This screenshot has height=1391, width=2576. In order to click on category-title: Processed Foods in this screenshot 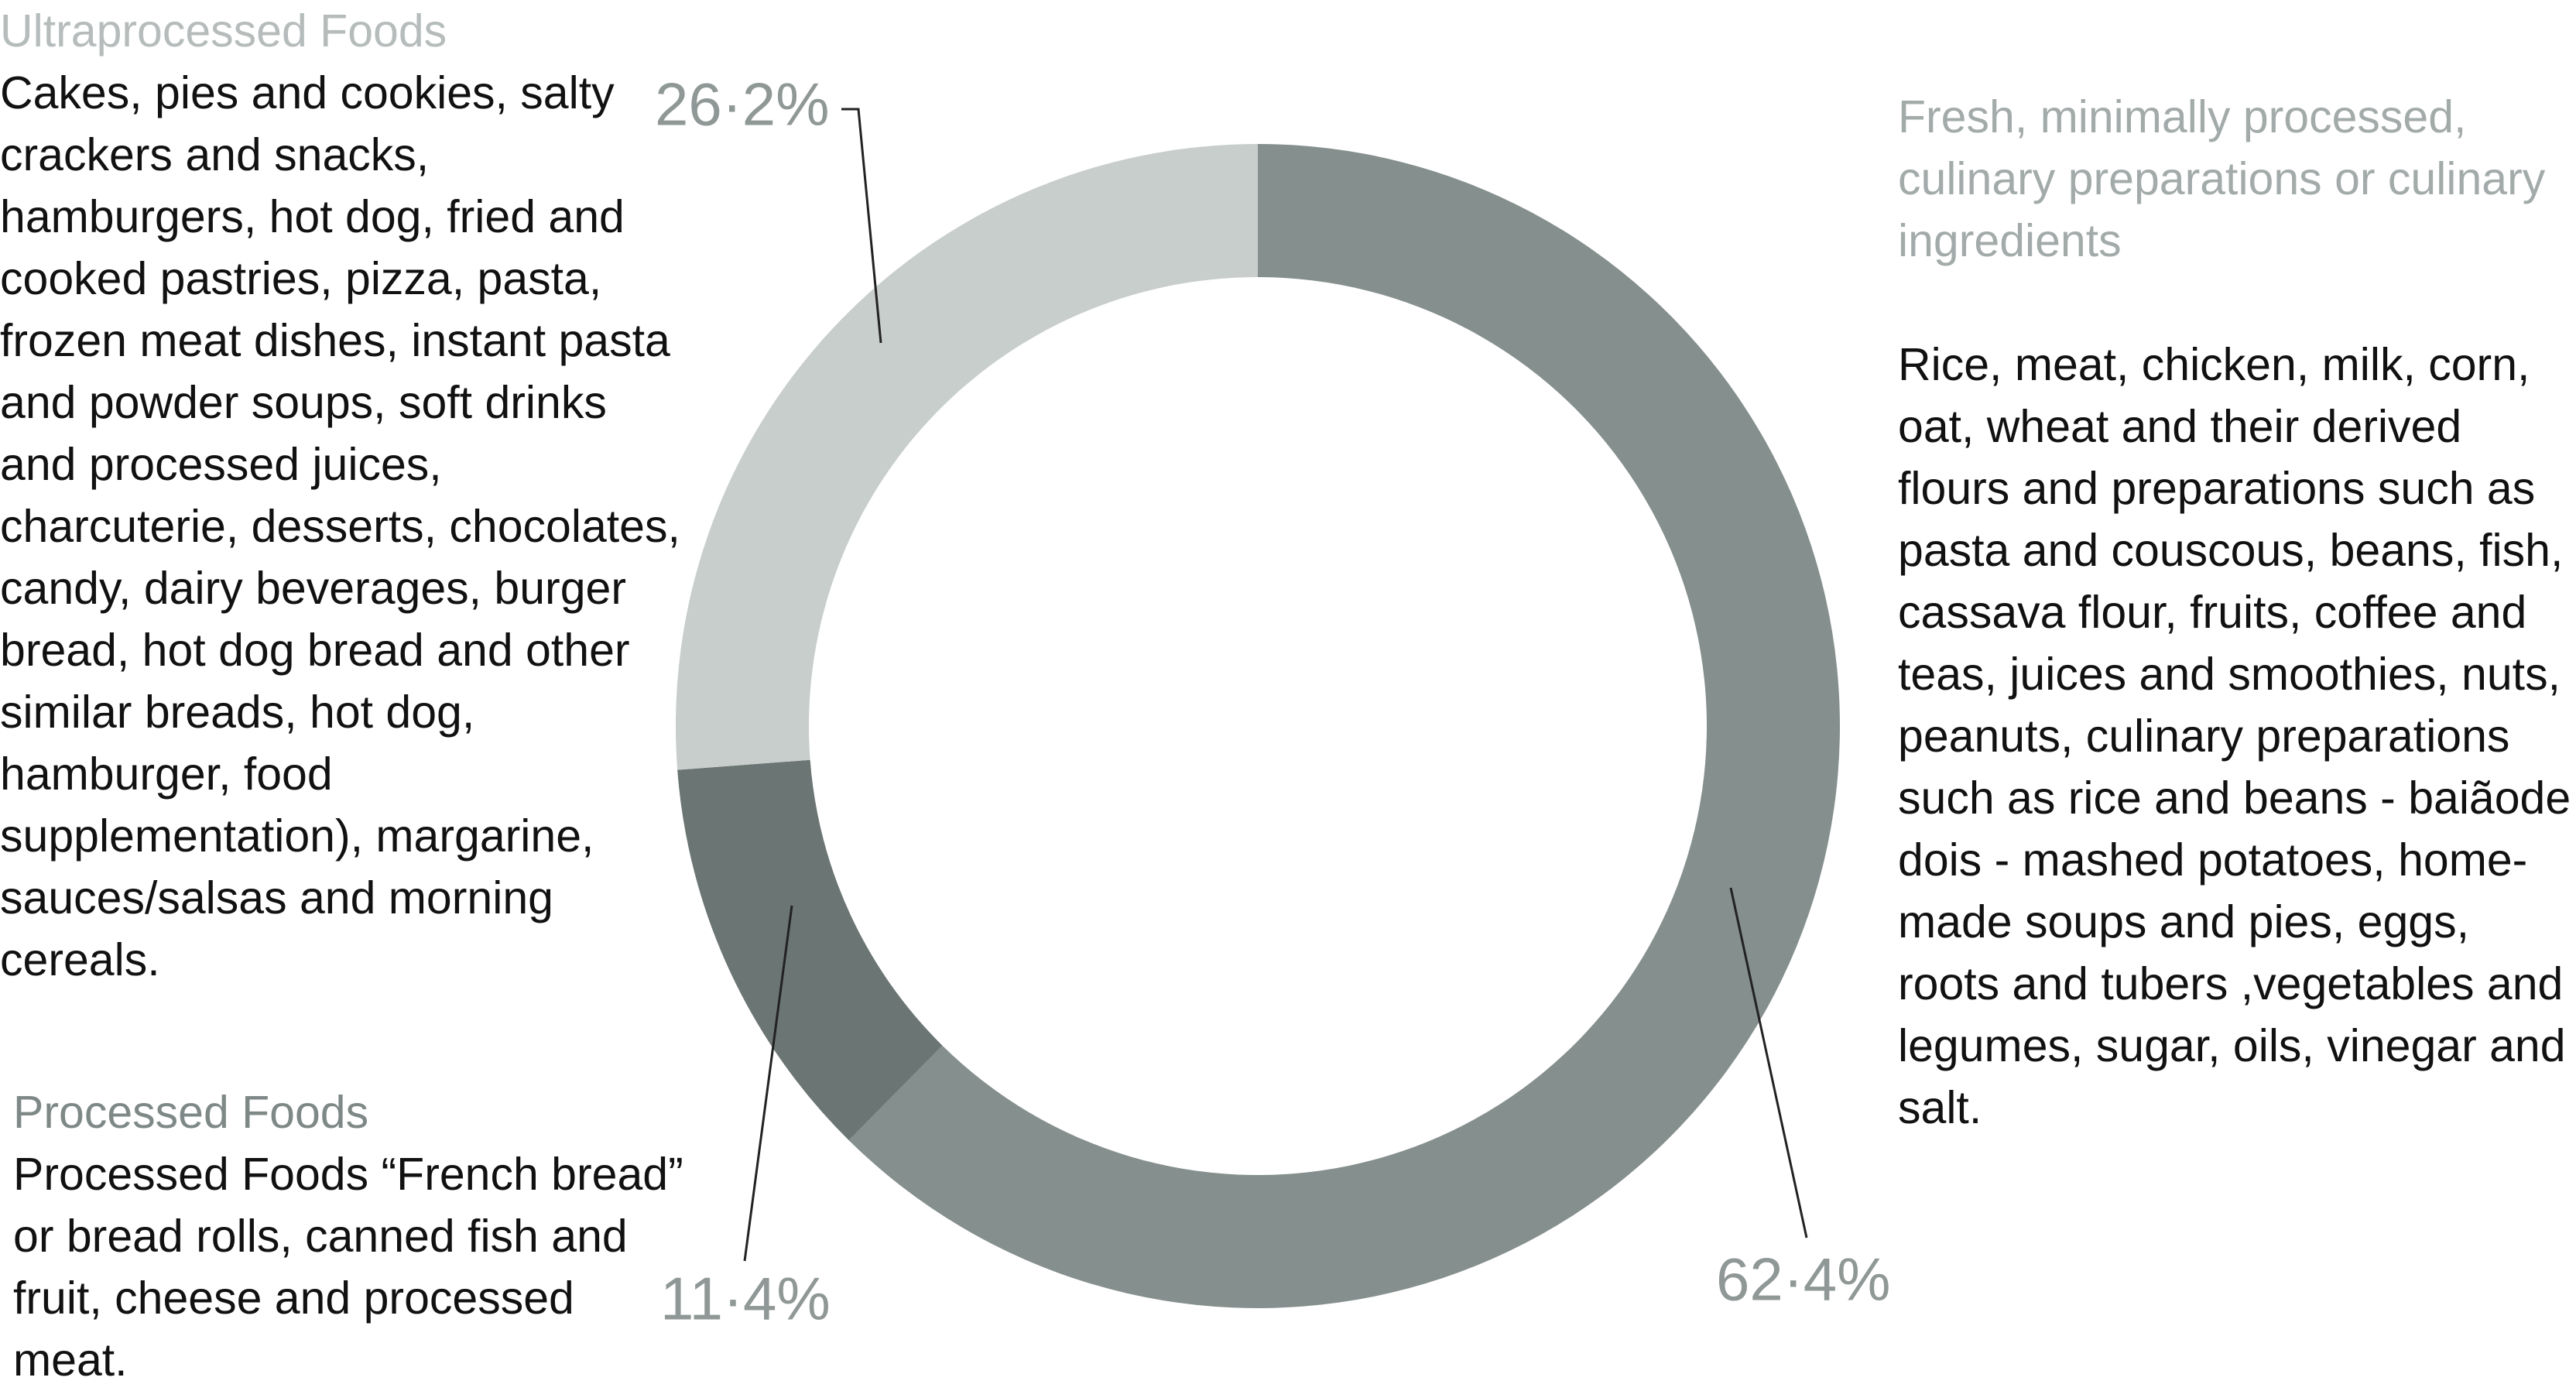, I will do `click(191, 1113)`.